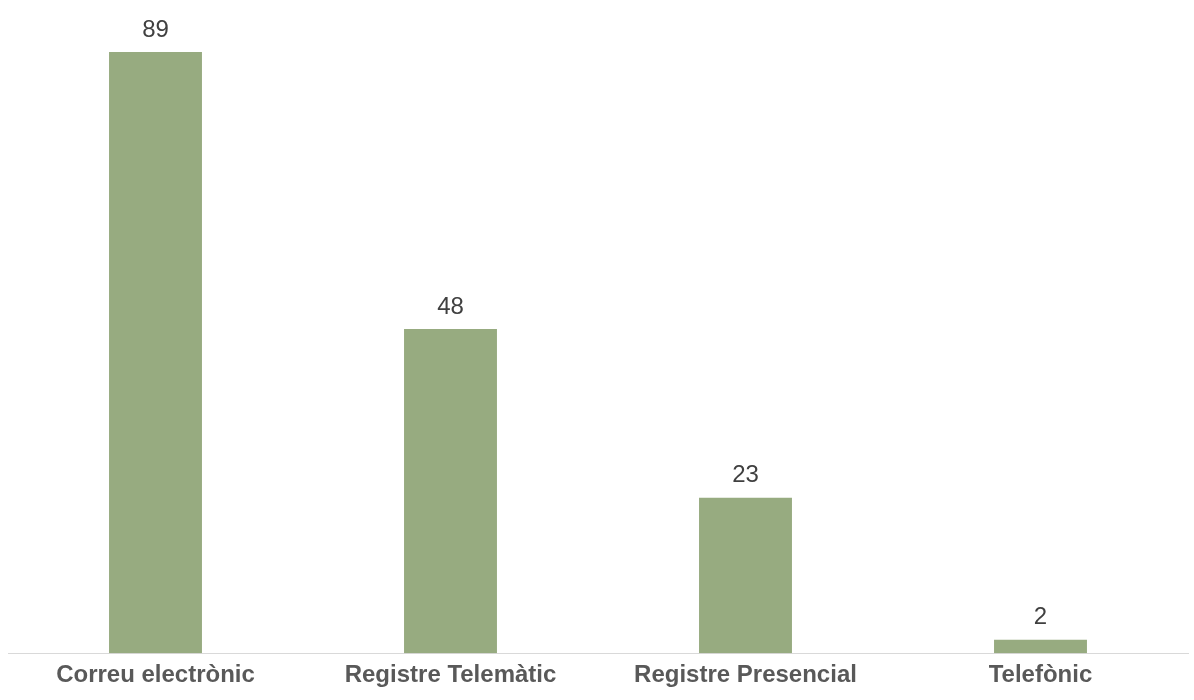 This screenshot has width=1194, height=700. What do you see at coordinates (155, 28) in the screenshot?
I see `data-label: 89` at bounding box center [155, 28].